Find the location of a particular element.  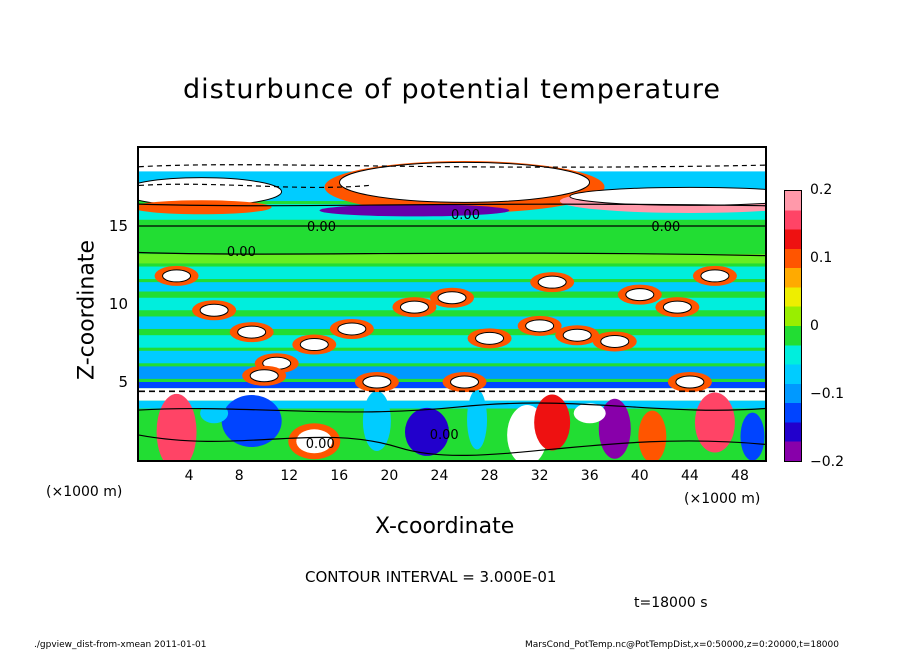

colorbar-tick-label: −0.1 is located at coordinates (827, 394).